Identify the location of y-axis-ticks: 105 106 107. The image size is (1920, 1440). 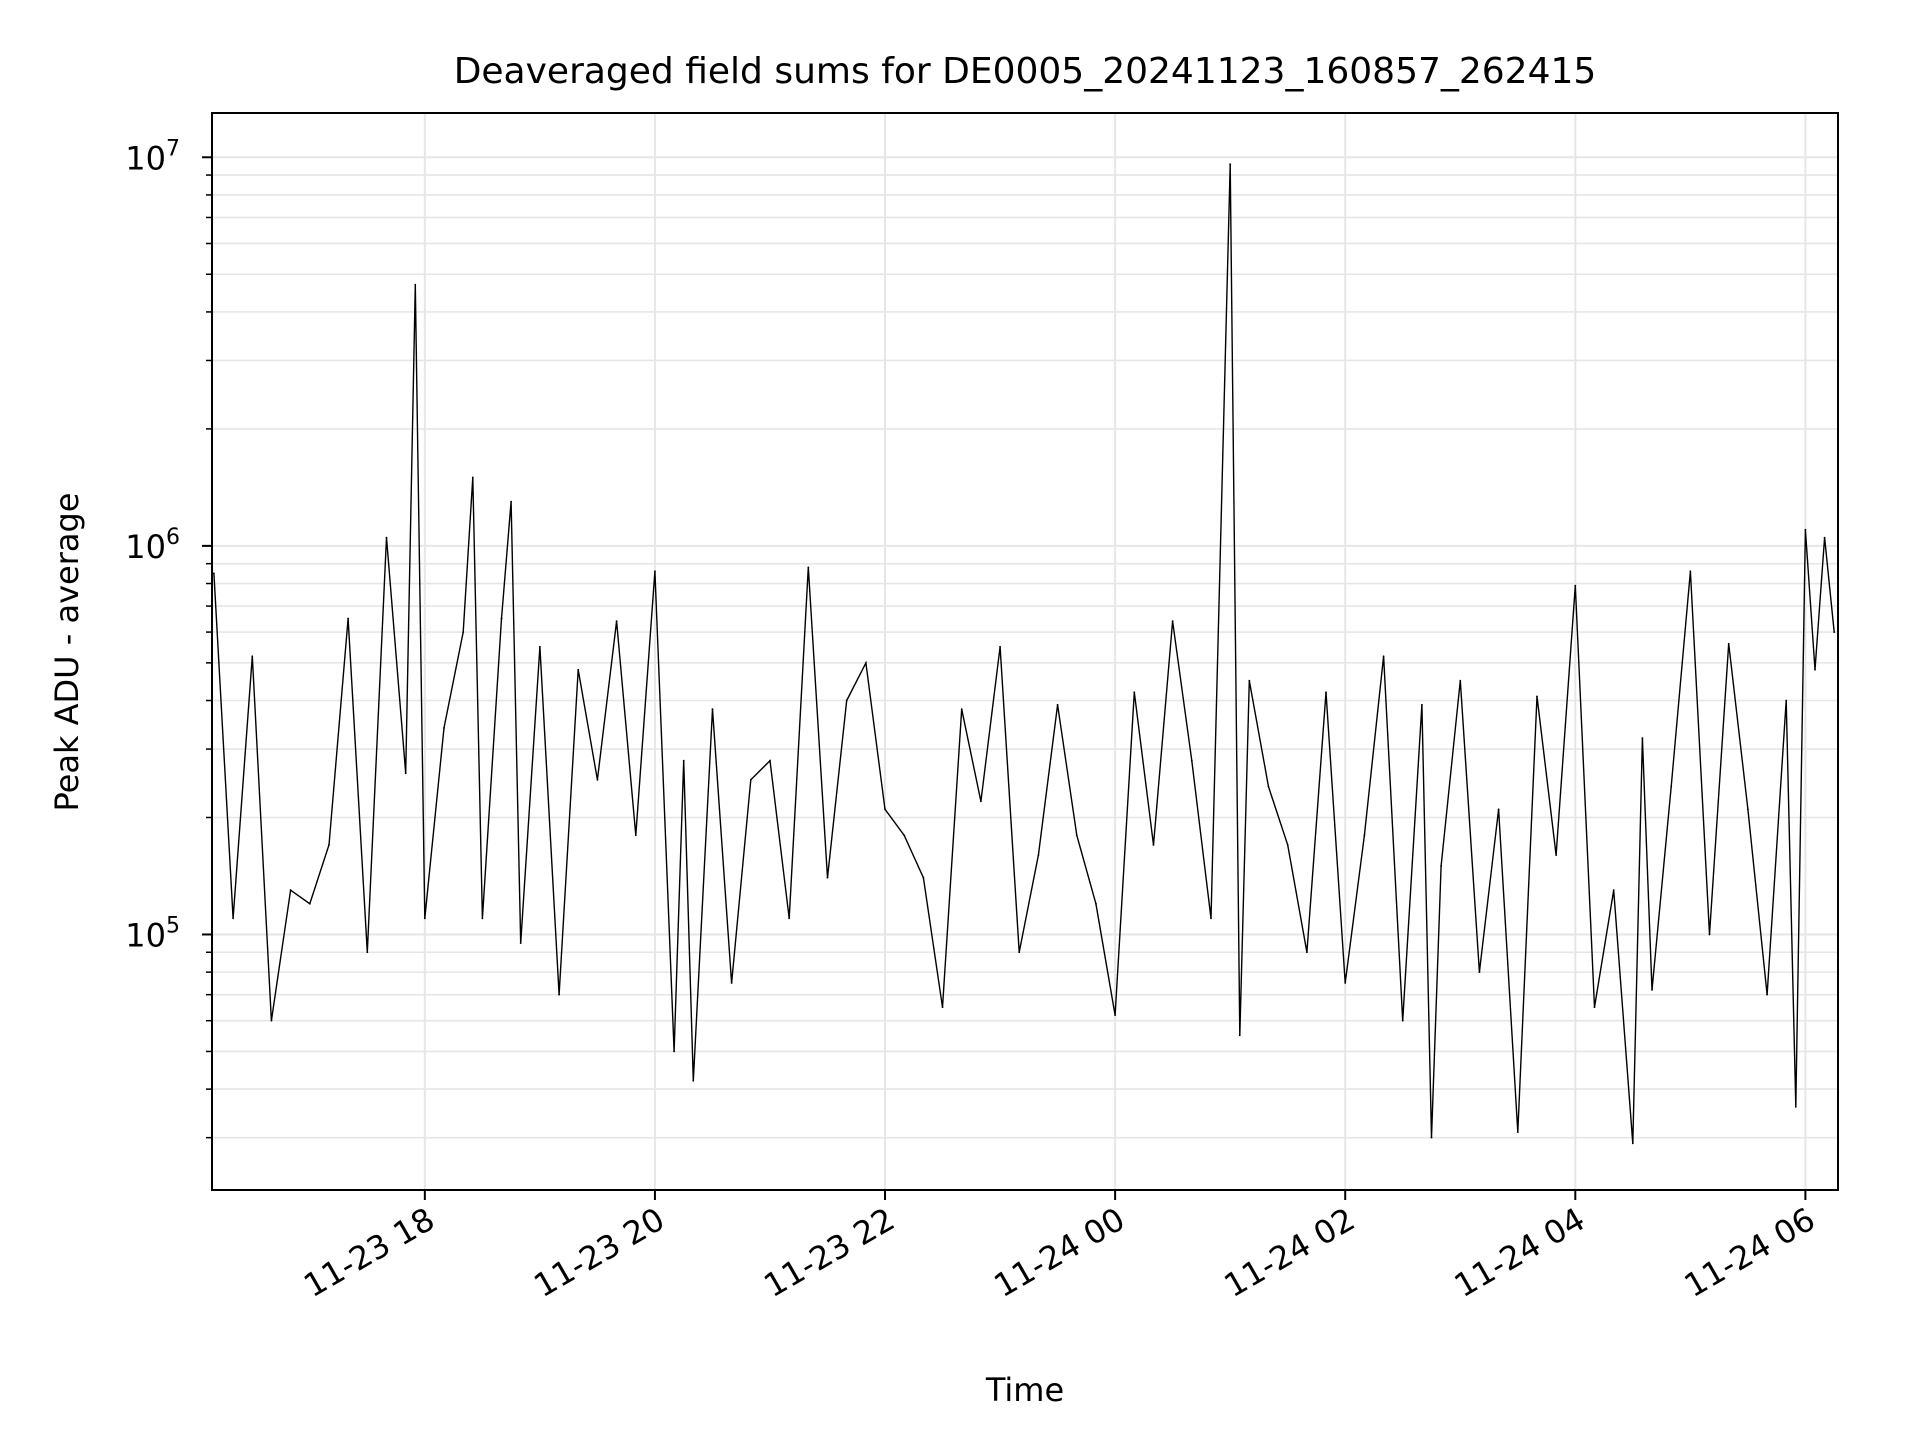
(168, 637).